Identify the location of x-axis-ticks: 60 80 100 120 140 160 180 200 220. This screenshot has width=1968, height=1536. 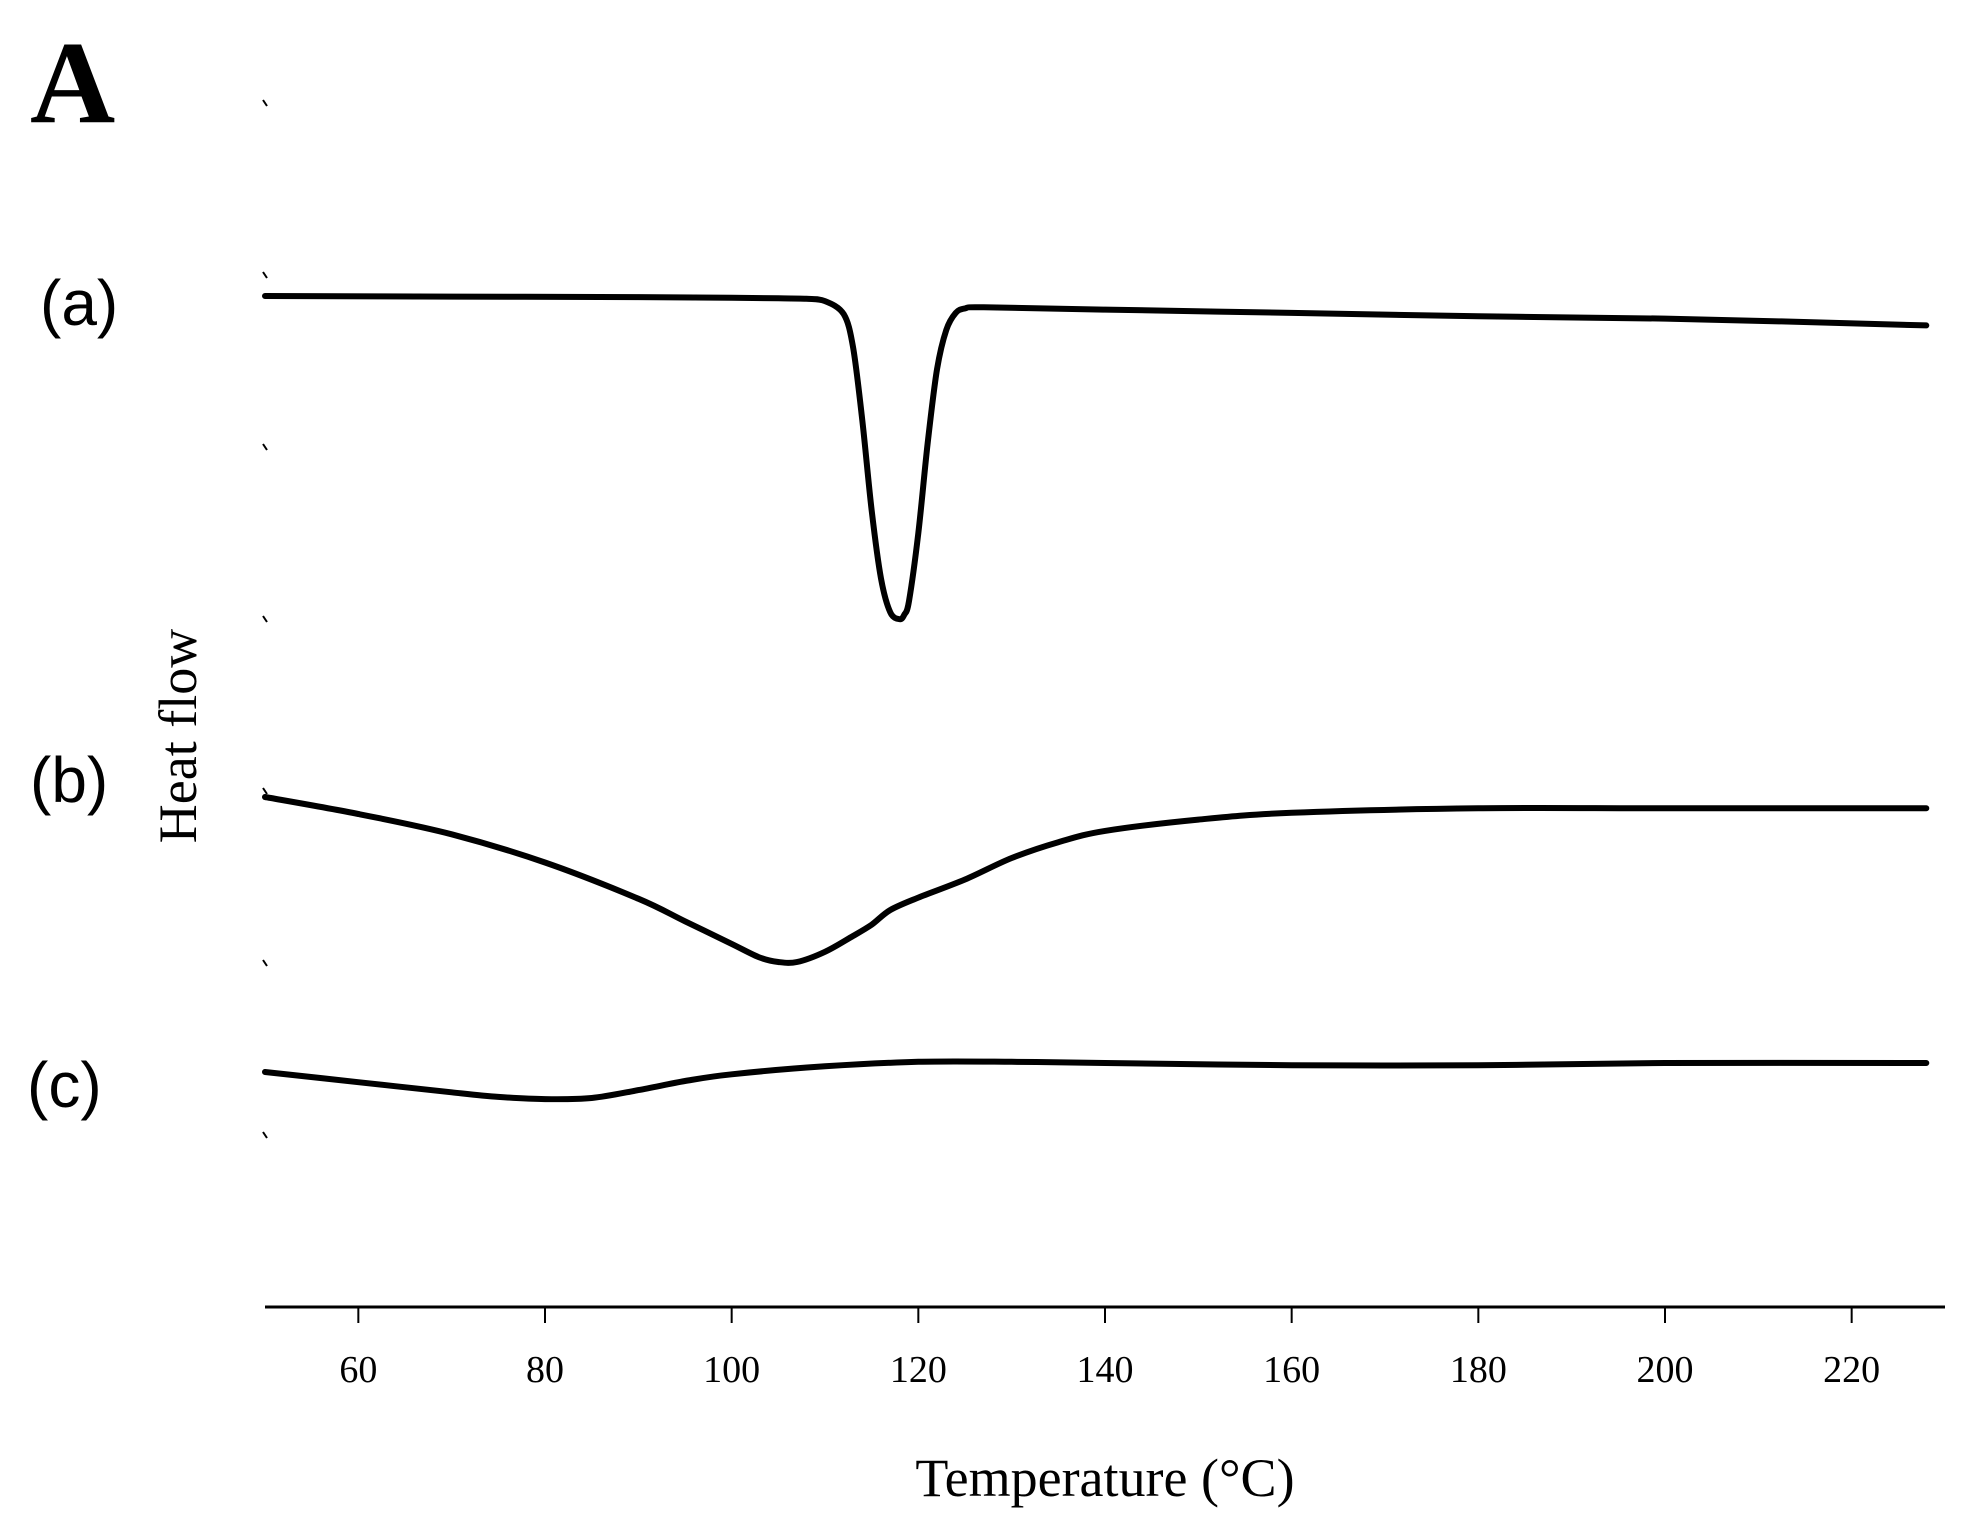
(1109, 1349).